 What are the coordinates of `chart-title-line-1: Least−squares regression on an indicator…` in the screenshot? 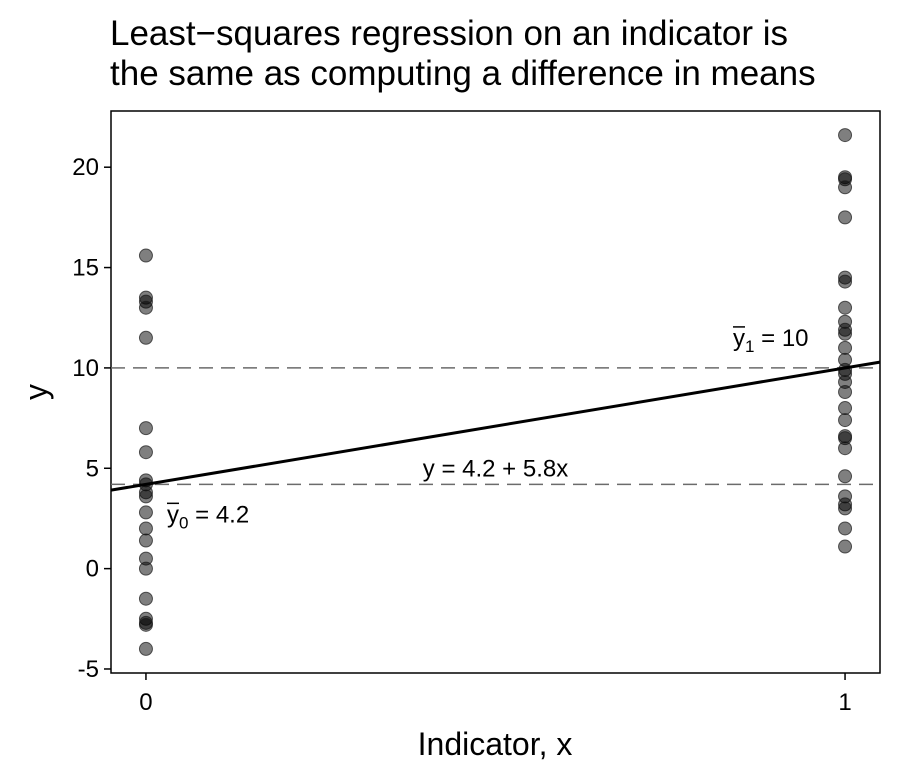 It's located at (449, 33).